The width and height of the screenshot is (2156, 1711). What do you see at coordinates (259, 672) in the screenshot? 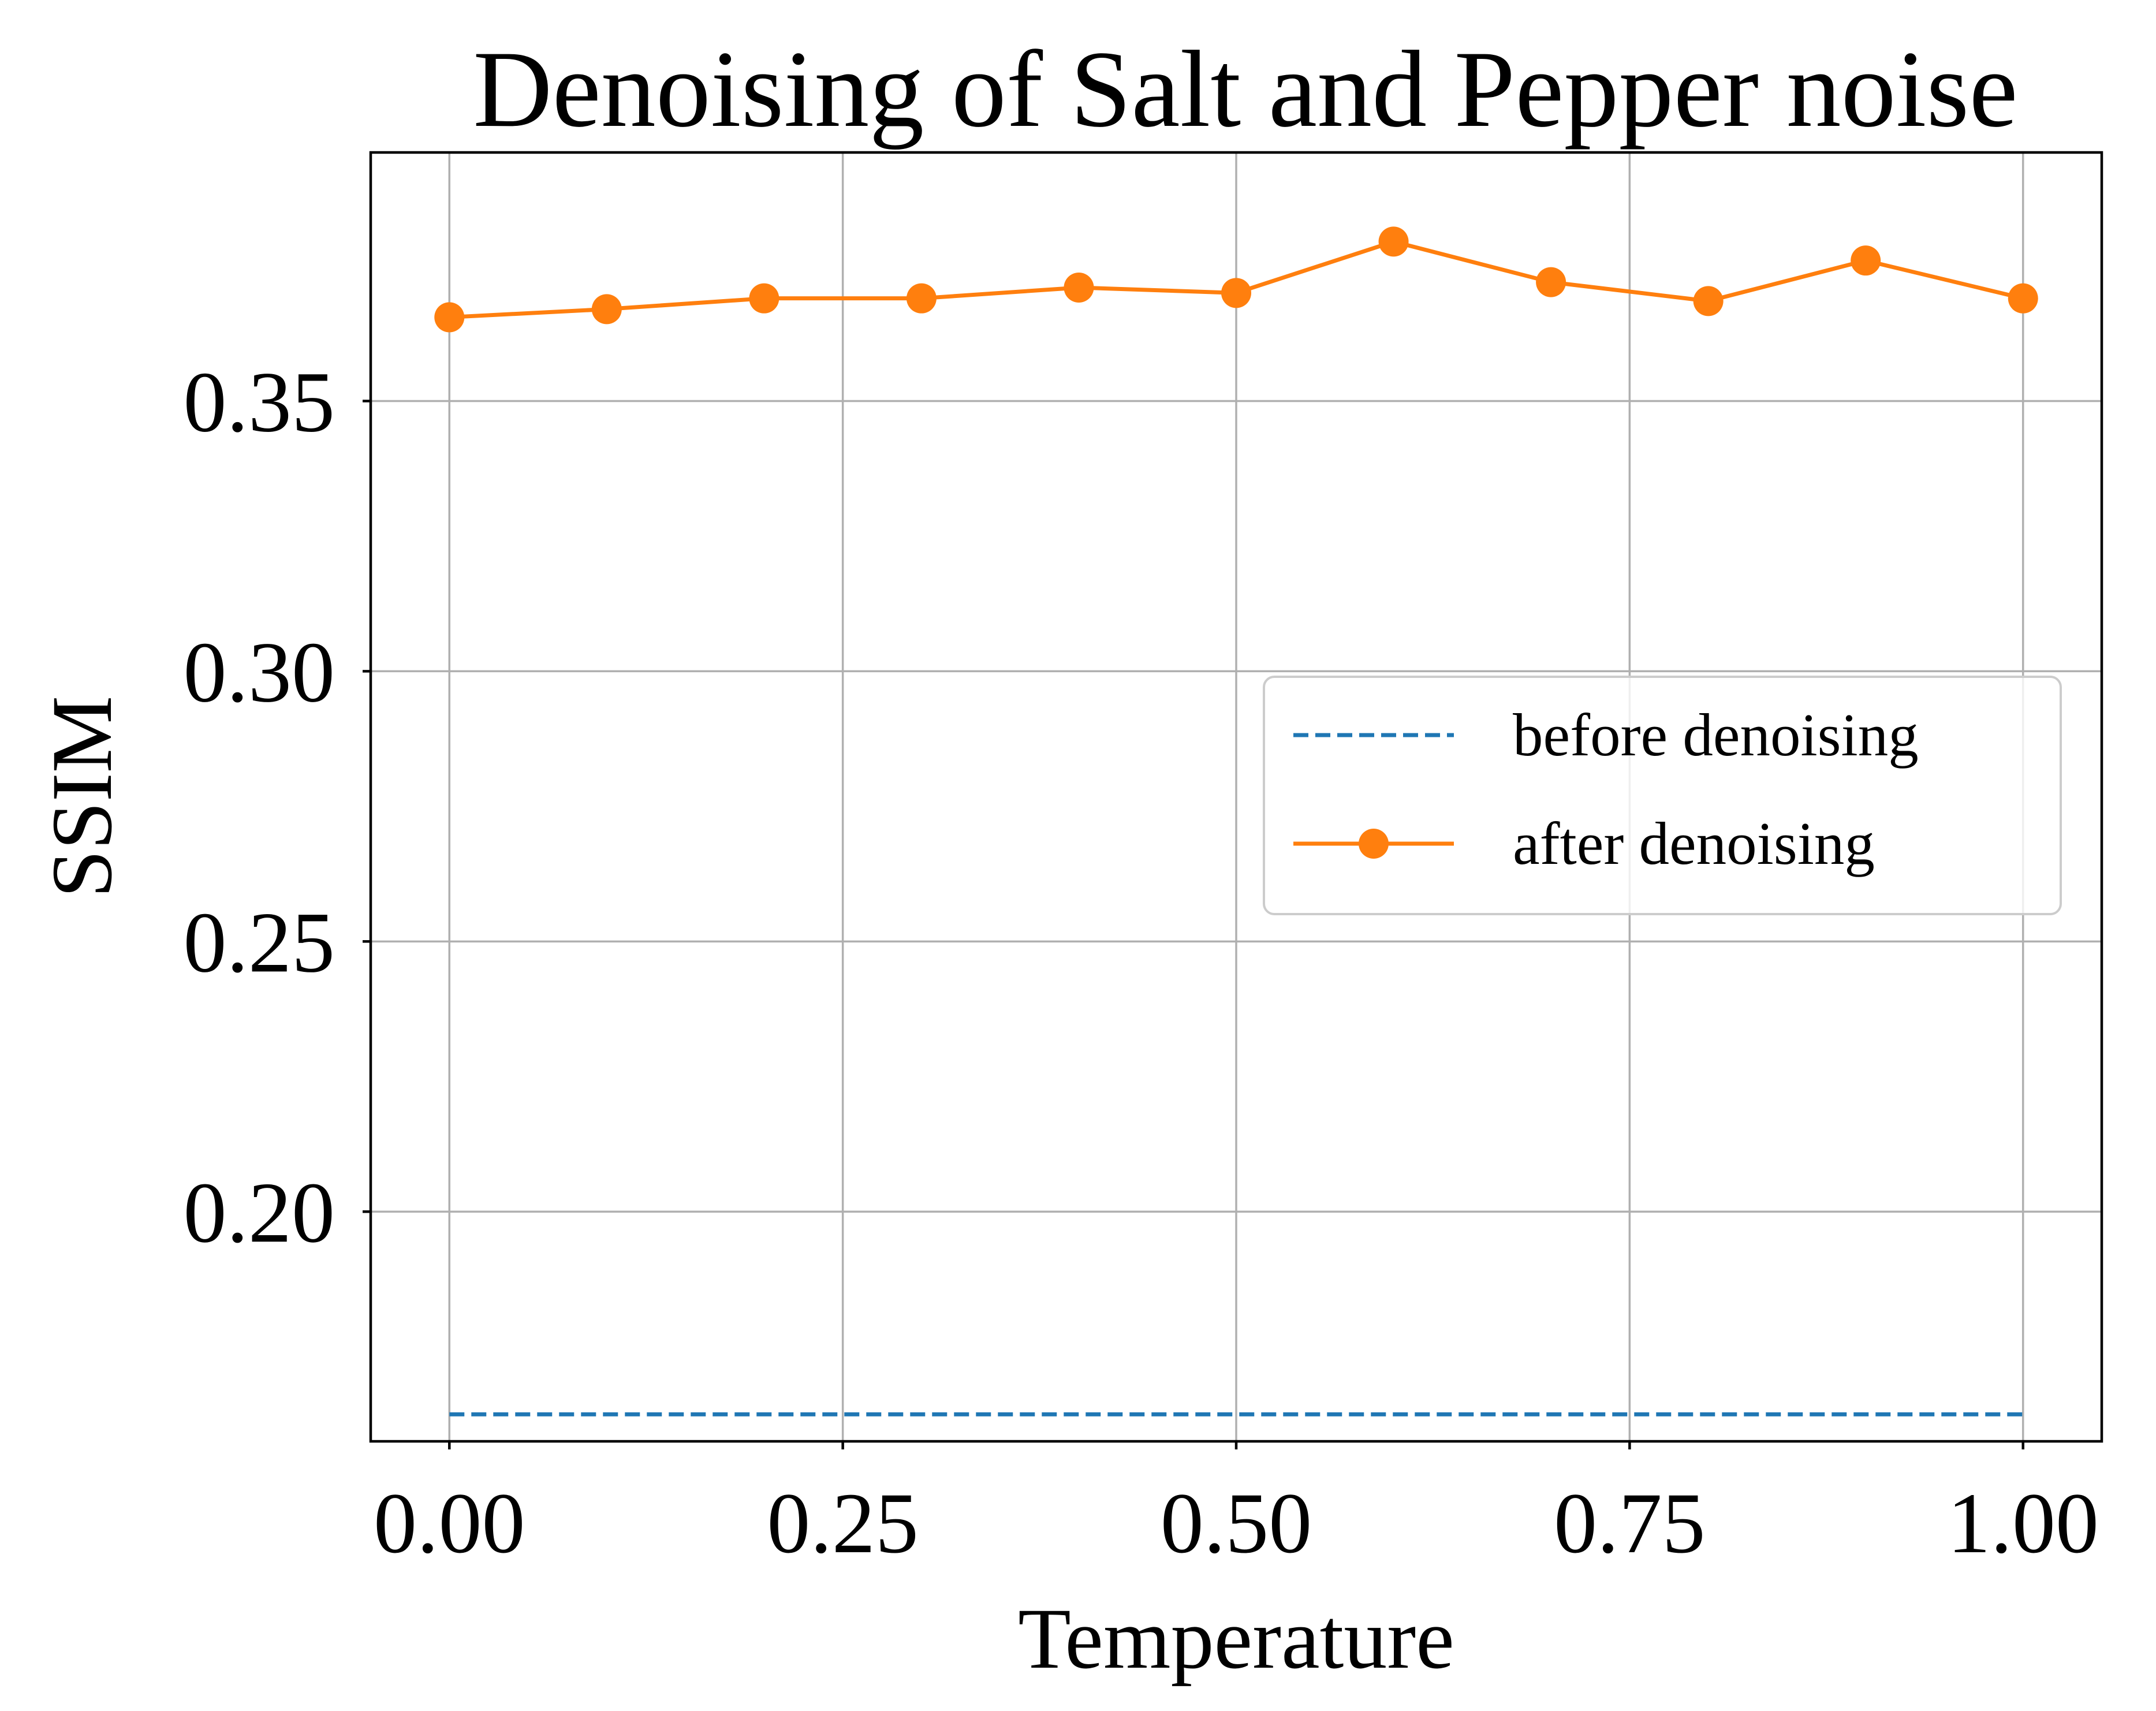
I see `y-tick-label: 0.30` at bounding box center [259, 672].